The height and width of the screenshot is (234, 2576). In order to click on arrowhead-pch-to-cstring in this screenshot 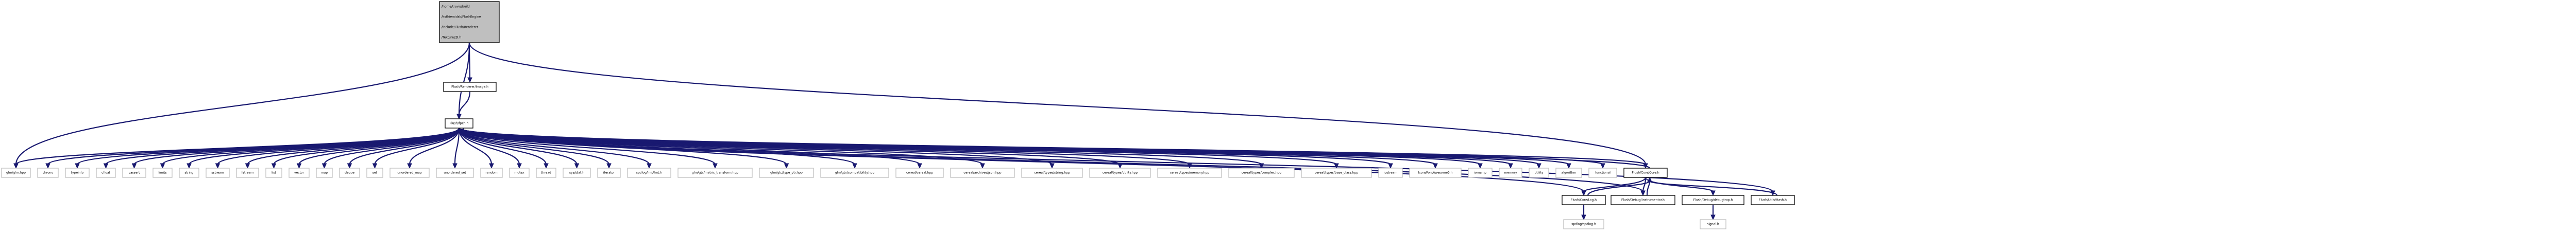, I will do `click(1052, 166)`.